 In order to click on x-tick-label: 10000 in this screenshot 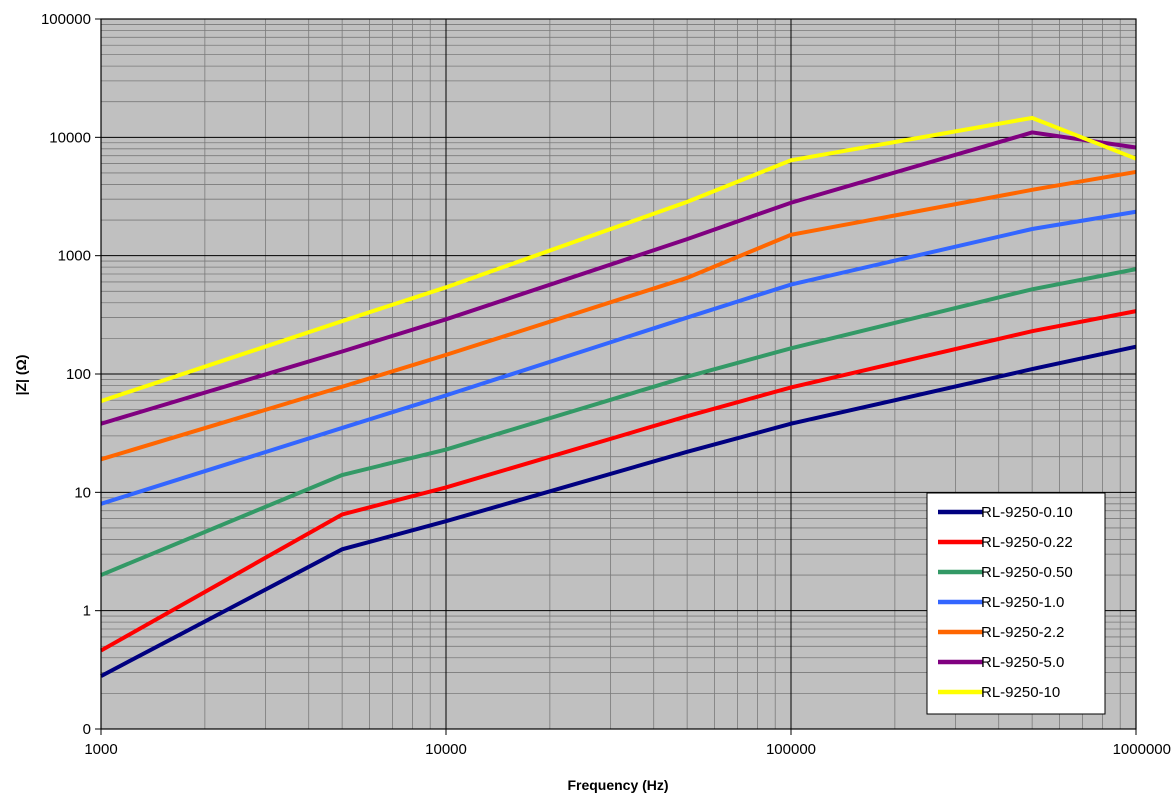, I will do `click(446, 749)`.